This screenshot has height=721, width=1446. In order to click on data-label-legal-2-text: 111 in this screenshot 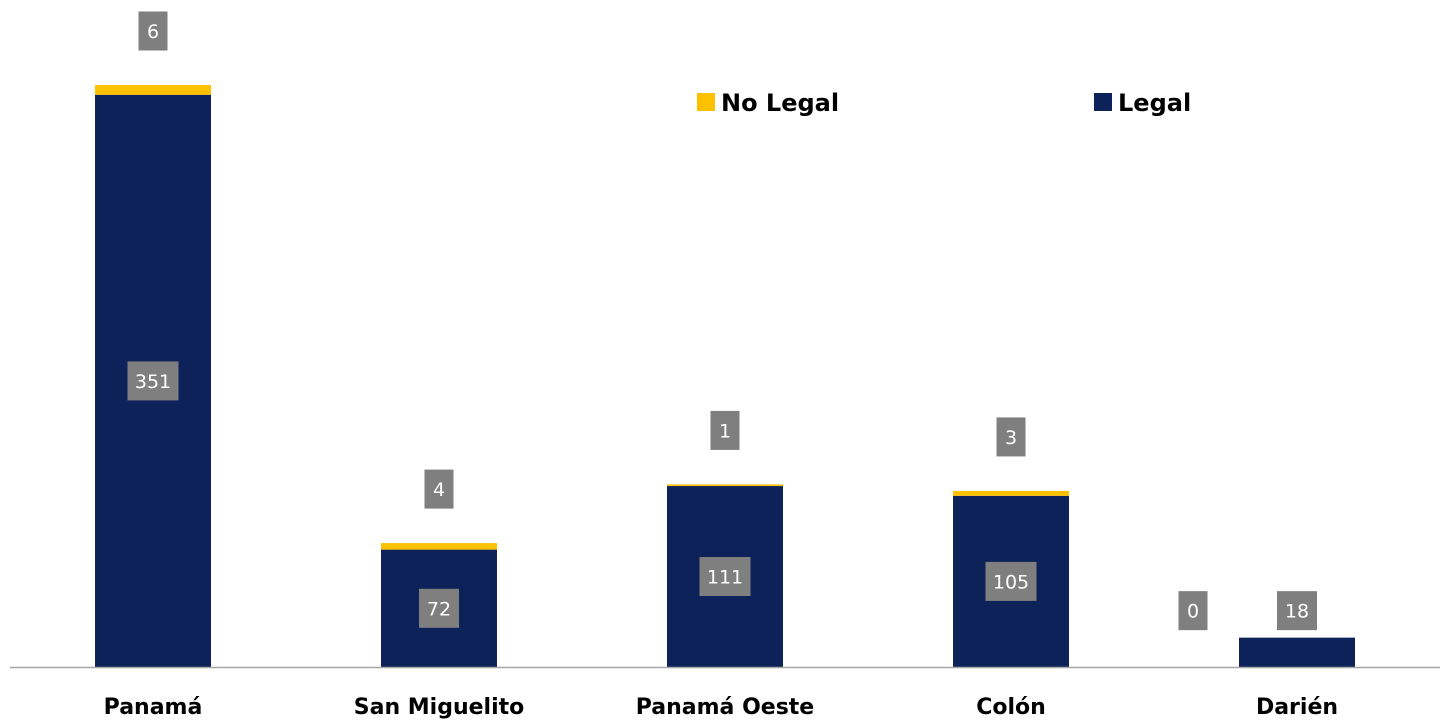, I will do `click(725, 578)`.